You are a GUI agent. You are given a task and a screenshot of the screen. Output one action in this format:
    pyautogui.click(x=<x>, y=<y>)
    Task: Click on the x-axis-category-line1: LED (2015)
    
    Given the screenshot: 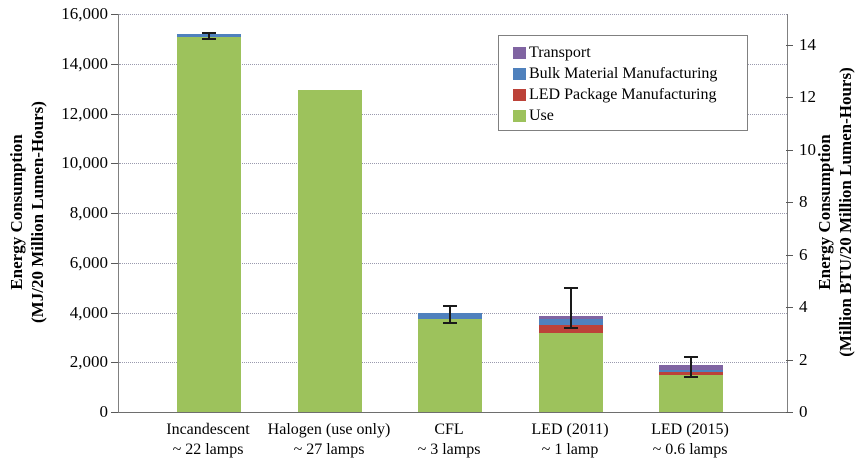 What is the action you would take?
    pyautogui.click(x=690, y=429)
    